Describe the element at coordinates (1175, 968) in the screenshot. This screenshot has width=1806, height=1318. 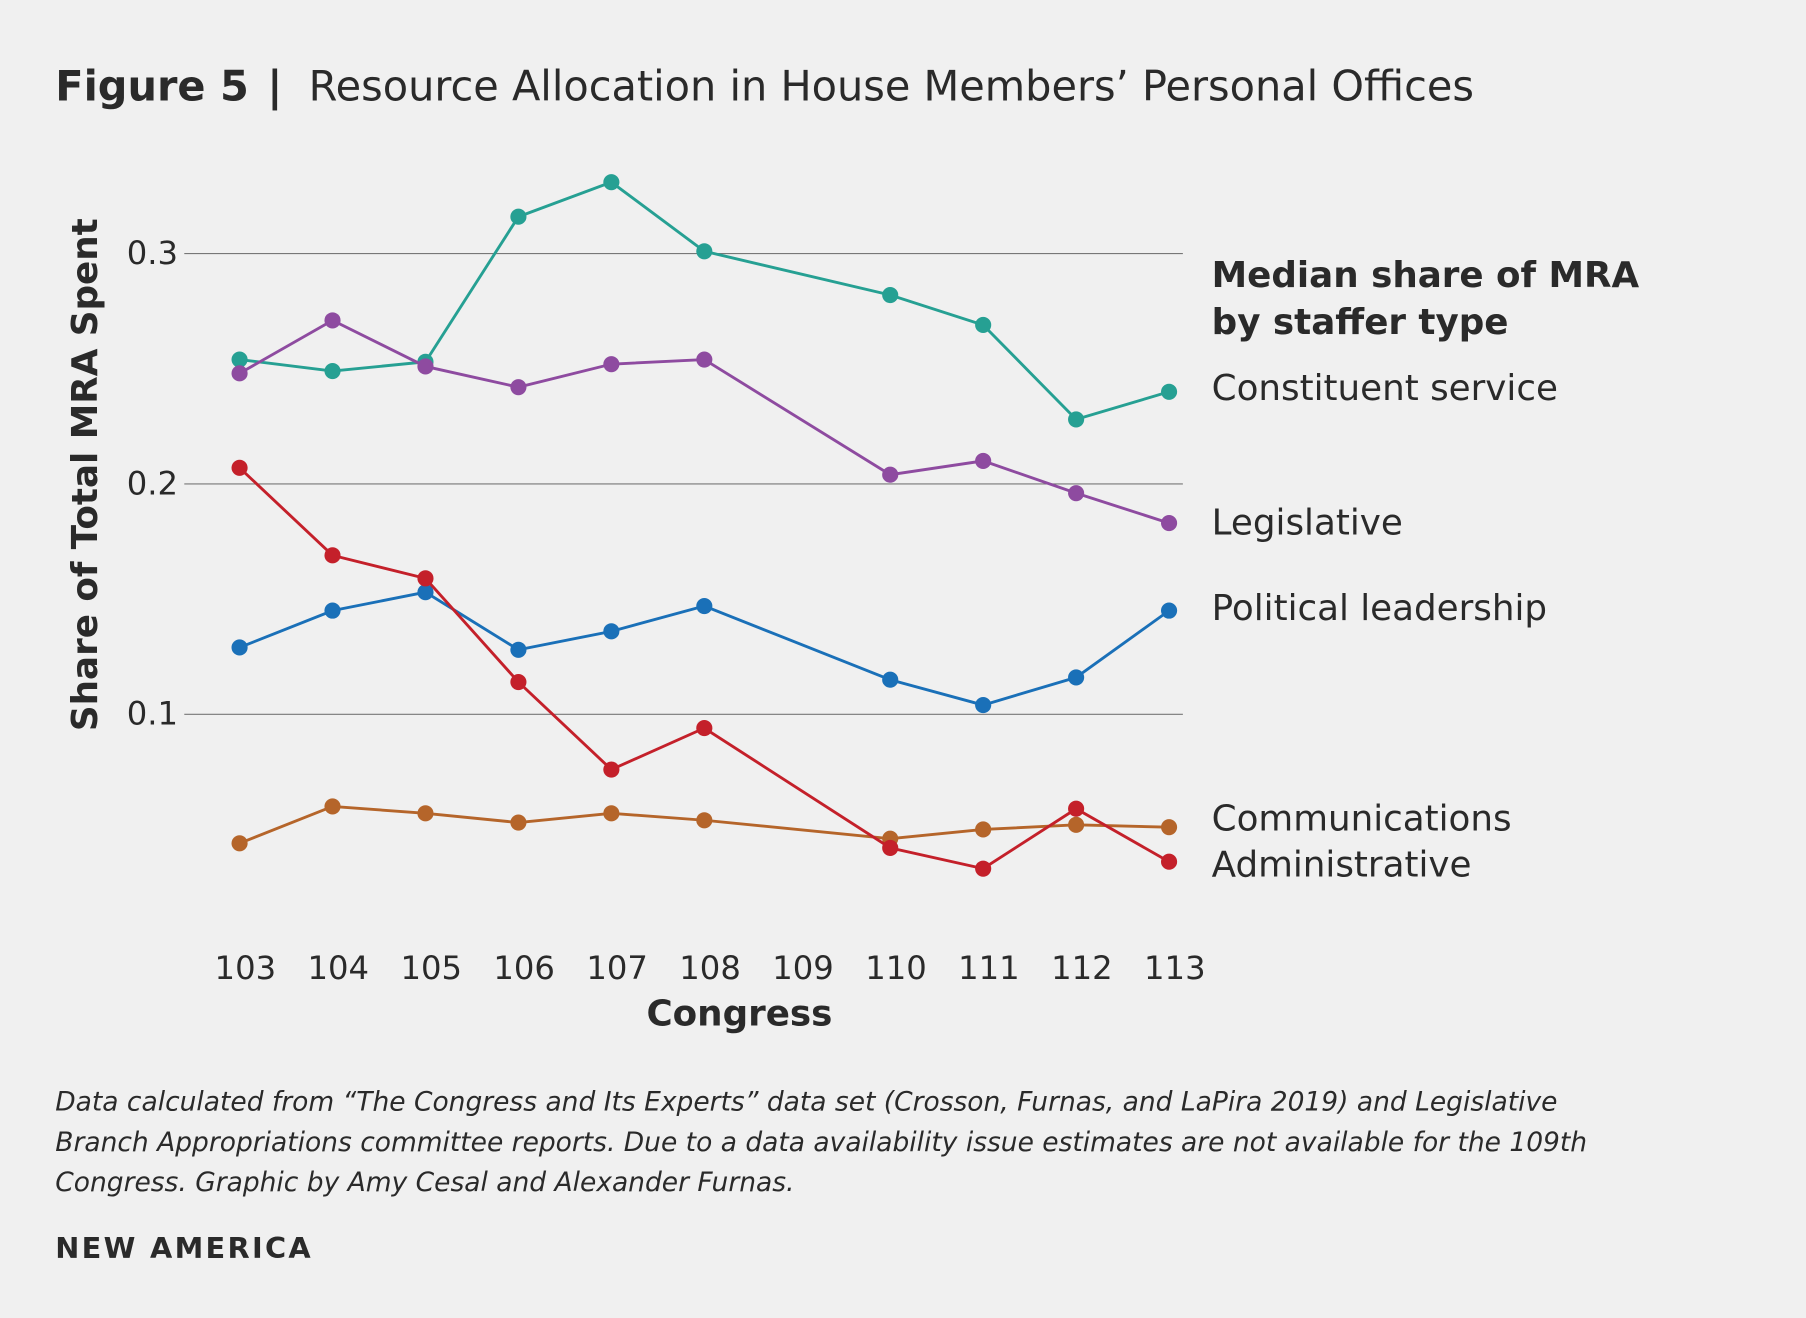
I see `x-tick-label: 113` at that location.